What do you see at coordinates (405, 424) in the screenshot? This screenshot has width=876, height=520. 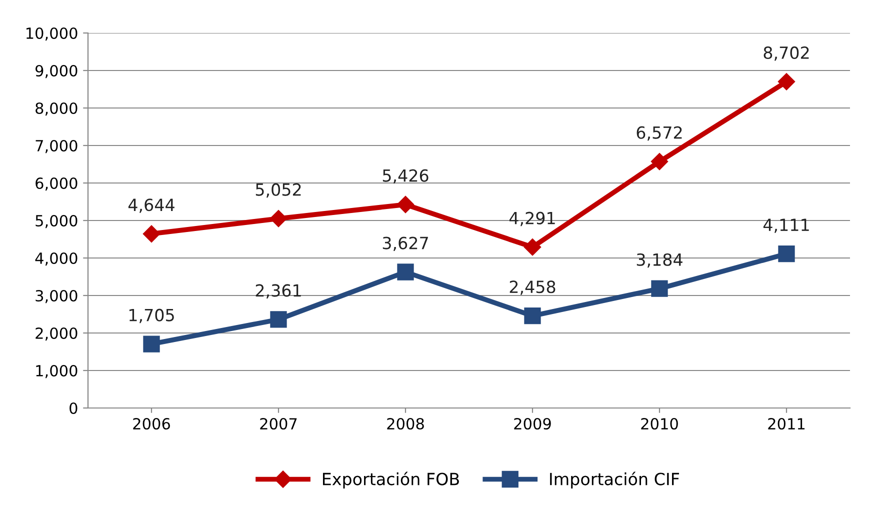 I see `x-tick-label: 2008` at bounding box center [405, 424].